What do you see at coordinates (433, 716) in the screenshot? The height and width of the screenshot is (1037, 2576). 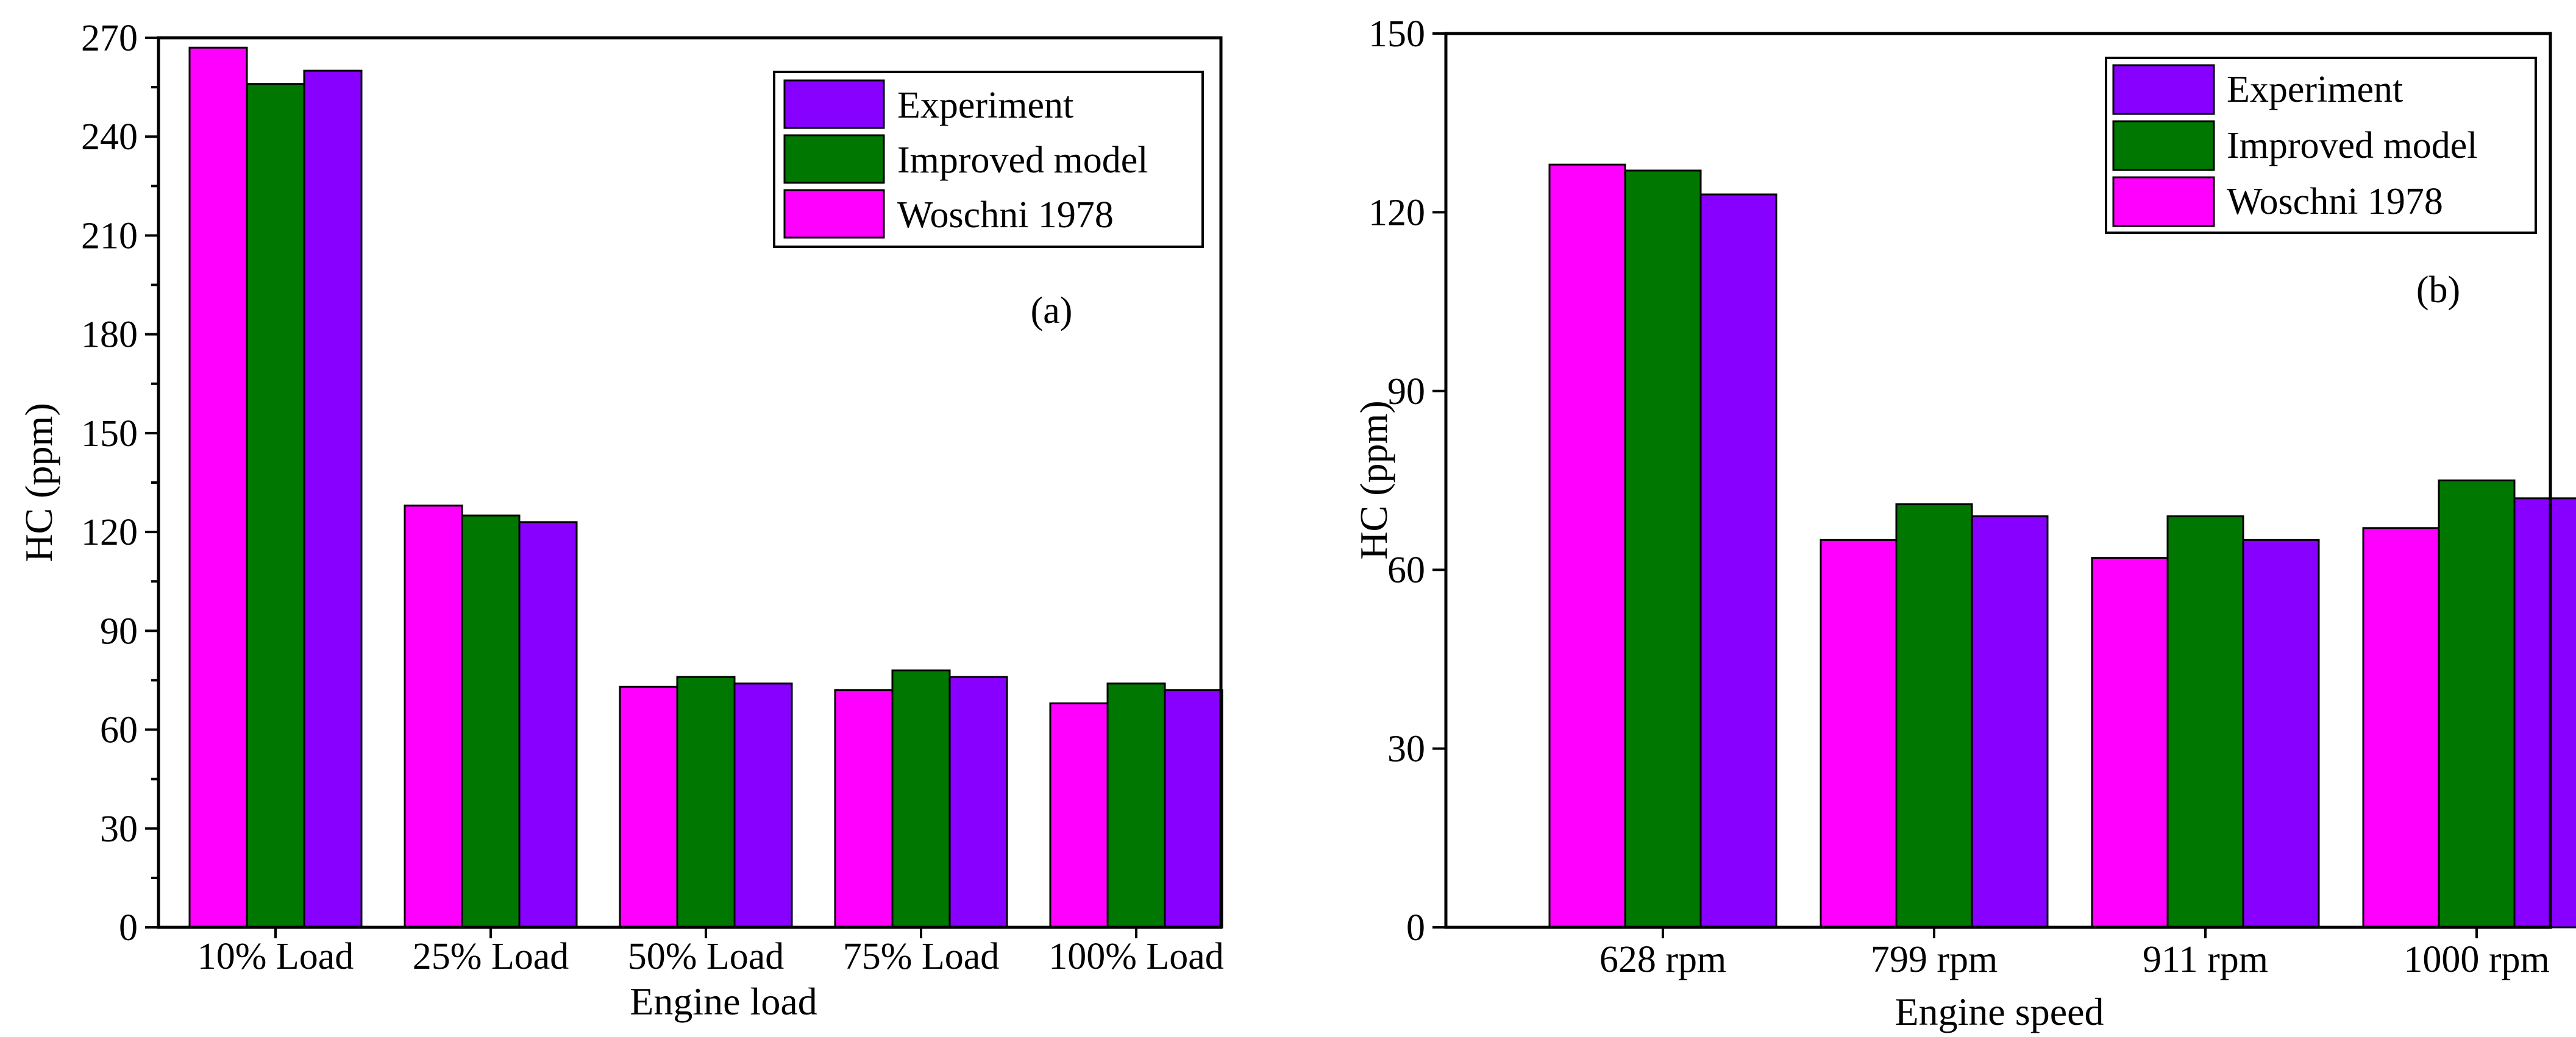 I see `bar-woschni-1978-25-load` at bounding box center [433, 716].